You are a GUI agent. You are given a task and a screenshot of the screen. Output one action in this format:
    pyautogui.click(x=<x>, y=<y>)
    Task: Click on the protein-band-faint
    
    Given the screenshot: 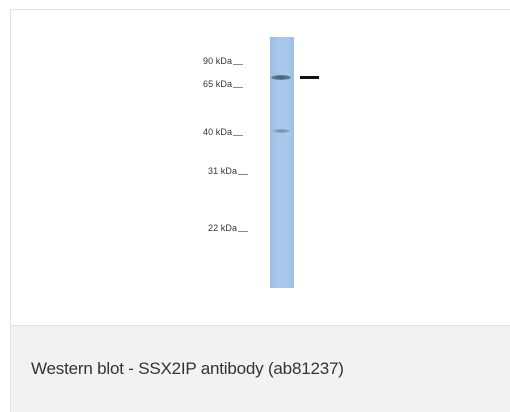 What is the action you would take?
    pyautogui.click(x=281, y=131)
    